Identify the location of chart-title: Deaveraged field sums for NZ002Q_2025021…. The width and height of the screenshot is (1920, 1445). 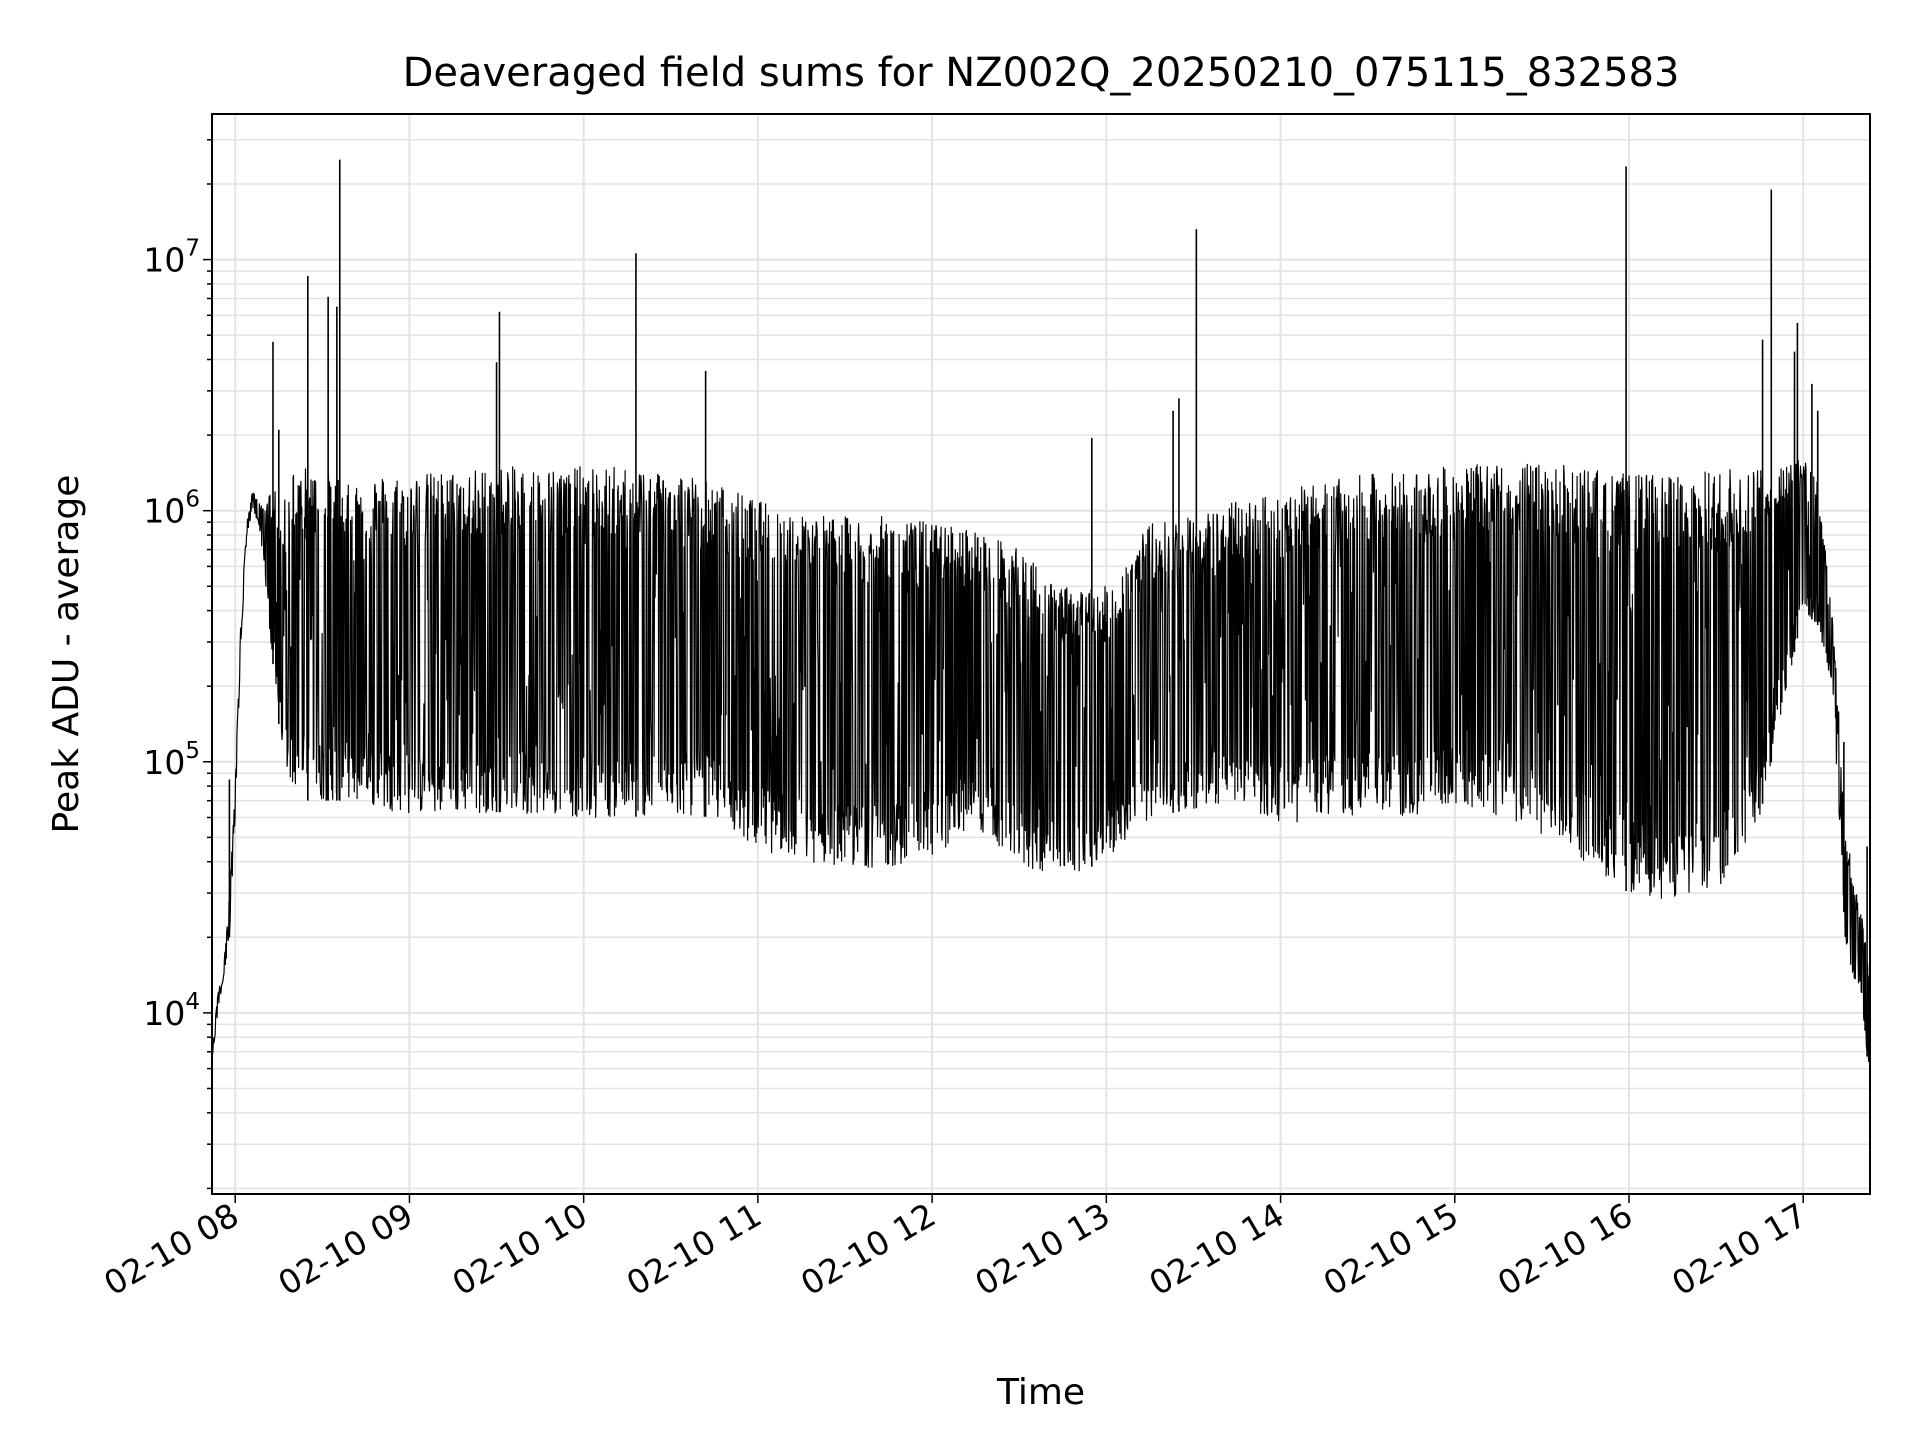
(1041, 73).